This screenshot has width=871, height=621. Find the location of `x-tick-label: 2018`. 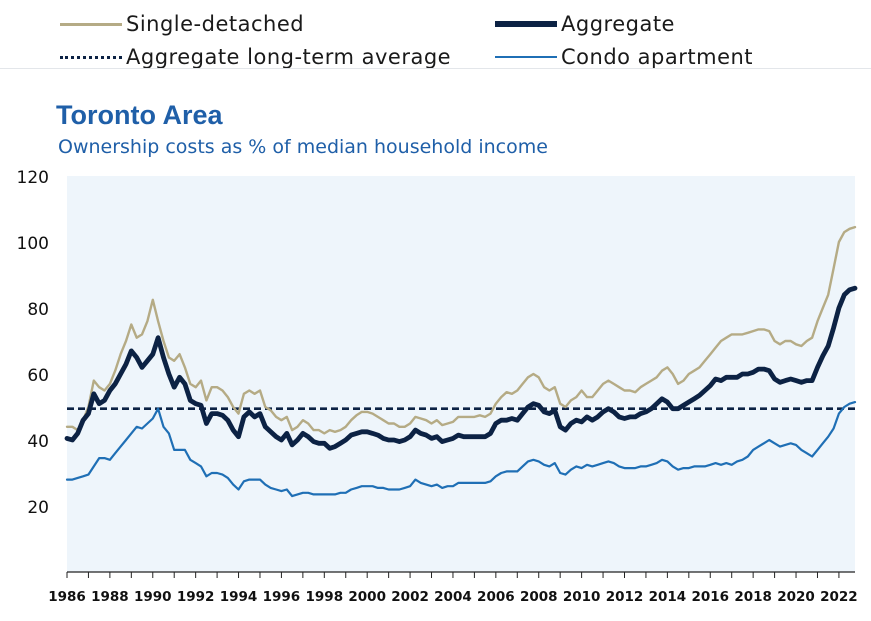

x-tick-label: 2018 is located at coordinates (753, 597).